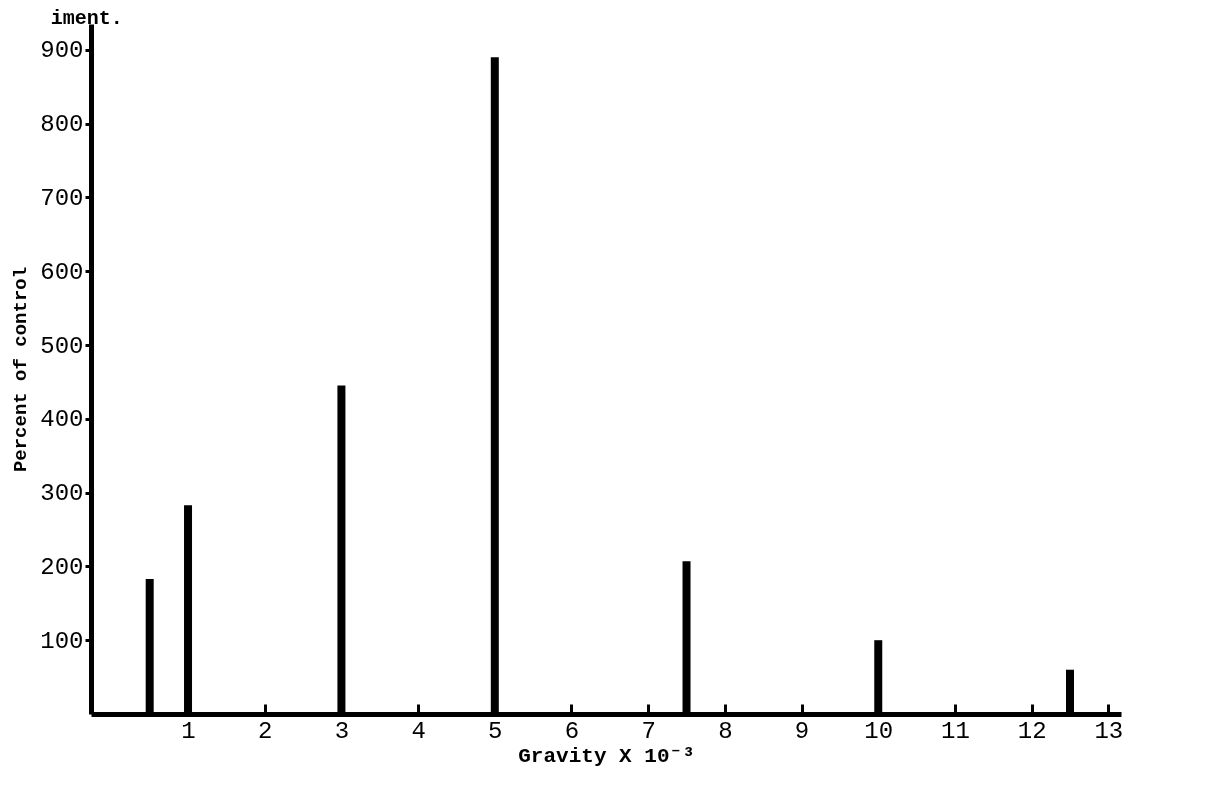  I want to click on x-tick-label: 11, so click(955, 731).